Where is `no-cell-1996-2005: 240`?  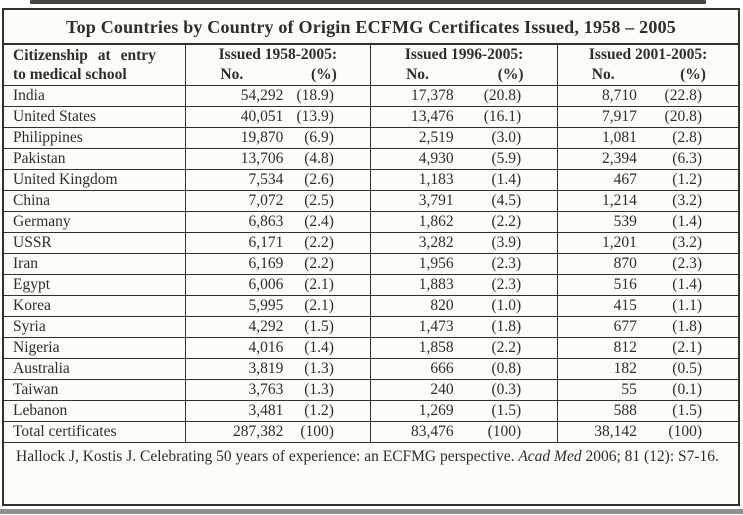 no-cell-1996-2005: 240 is located at coordinates (413, 390).